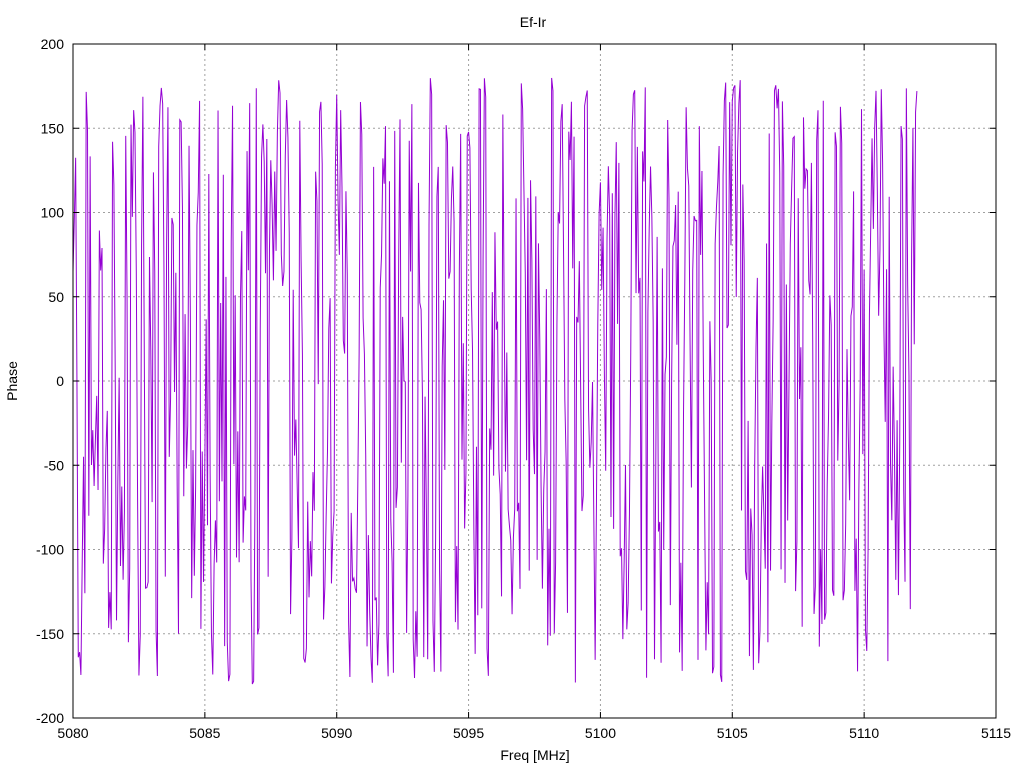 The image size is (1024, 768). What do you see at coordinates (72, 733) in the screenshot?
I see `x-tick-label: 5080` at bounding box center [72, 733].